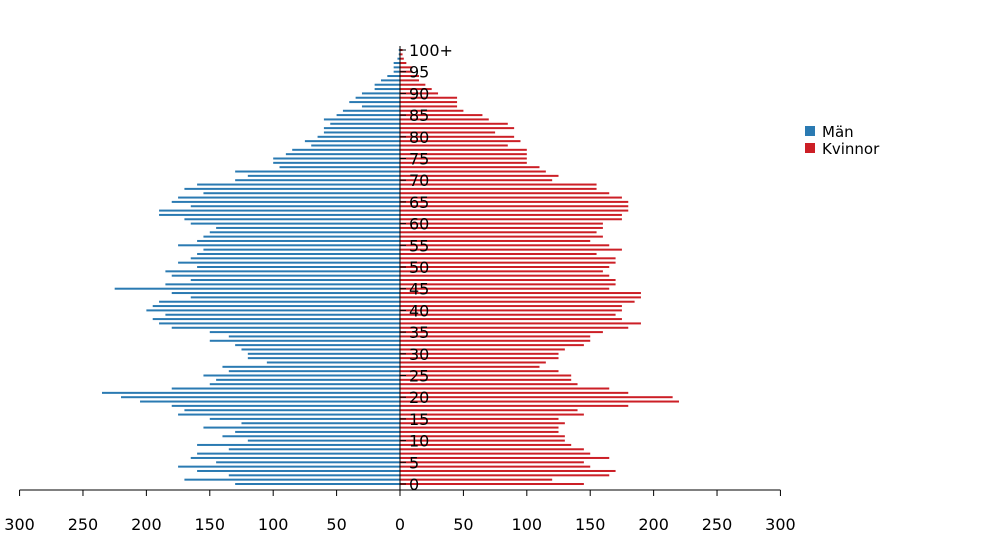  Describe the element at coordinates (419, 397) in the screenshot. I see `age-label-20: 20` at that location.